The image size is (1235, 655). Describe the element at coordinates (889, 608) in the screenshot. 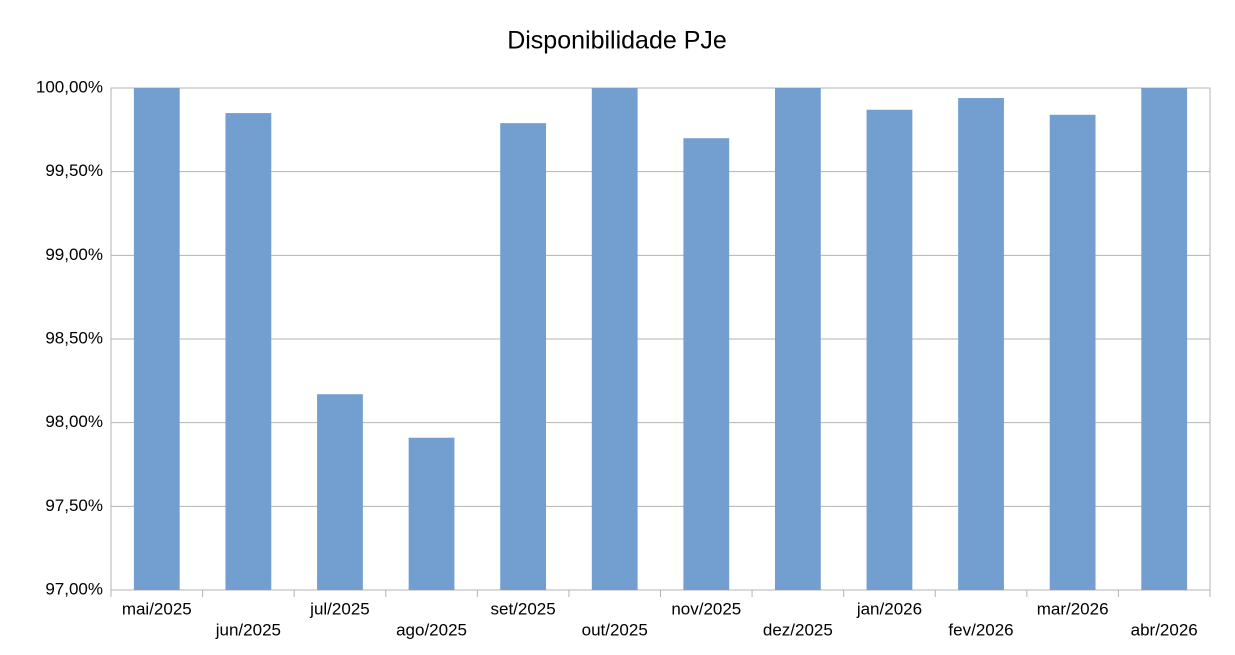

I see `x-tick-label: jan/2026` at that location.